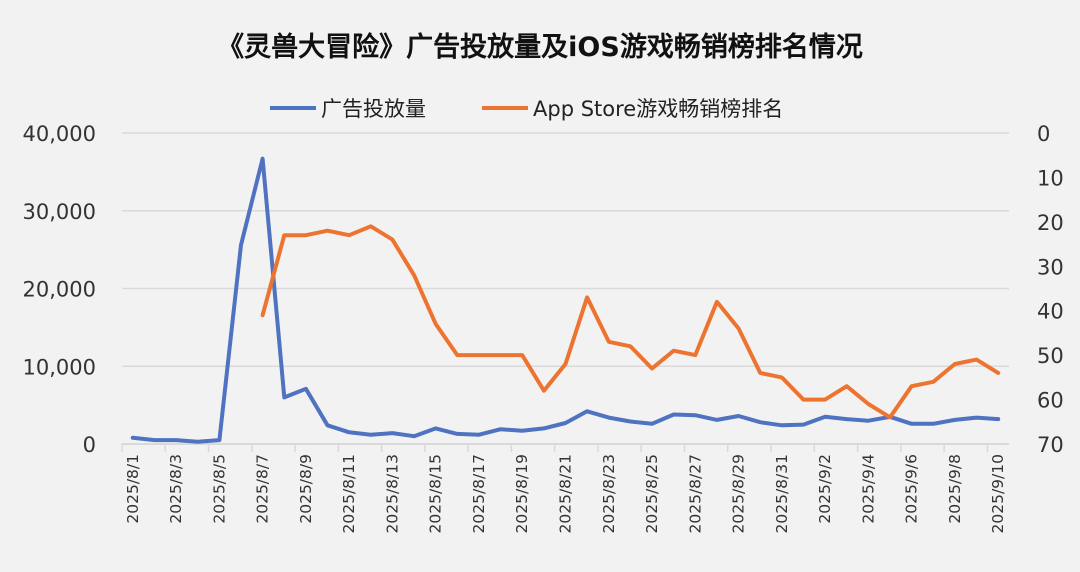 Image resolution: width=1080 pixels, height=572 pixels. What do you see at coordinates (825, 489) in the screenshot?
I see `x-tick-label: 2025/9/2` at bounding box center [825, 489].